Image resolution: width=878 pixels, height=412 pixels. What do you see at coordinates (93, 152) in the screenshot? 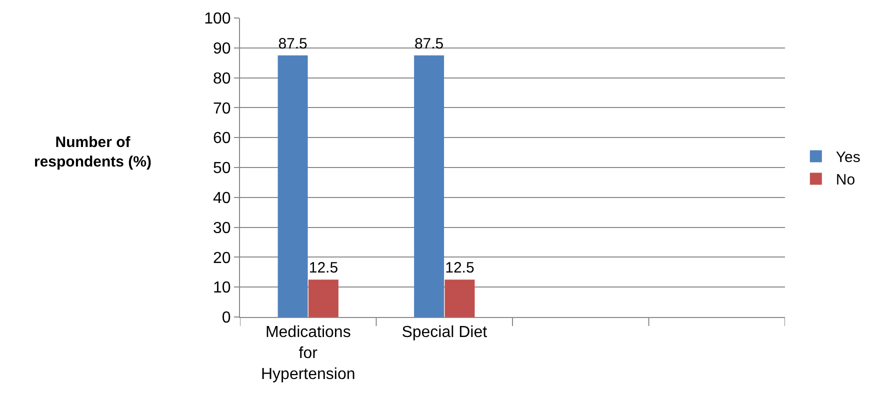
I see `y-axis-title: Number of respondents (%)` at bounding box center [93, 152].